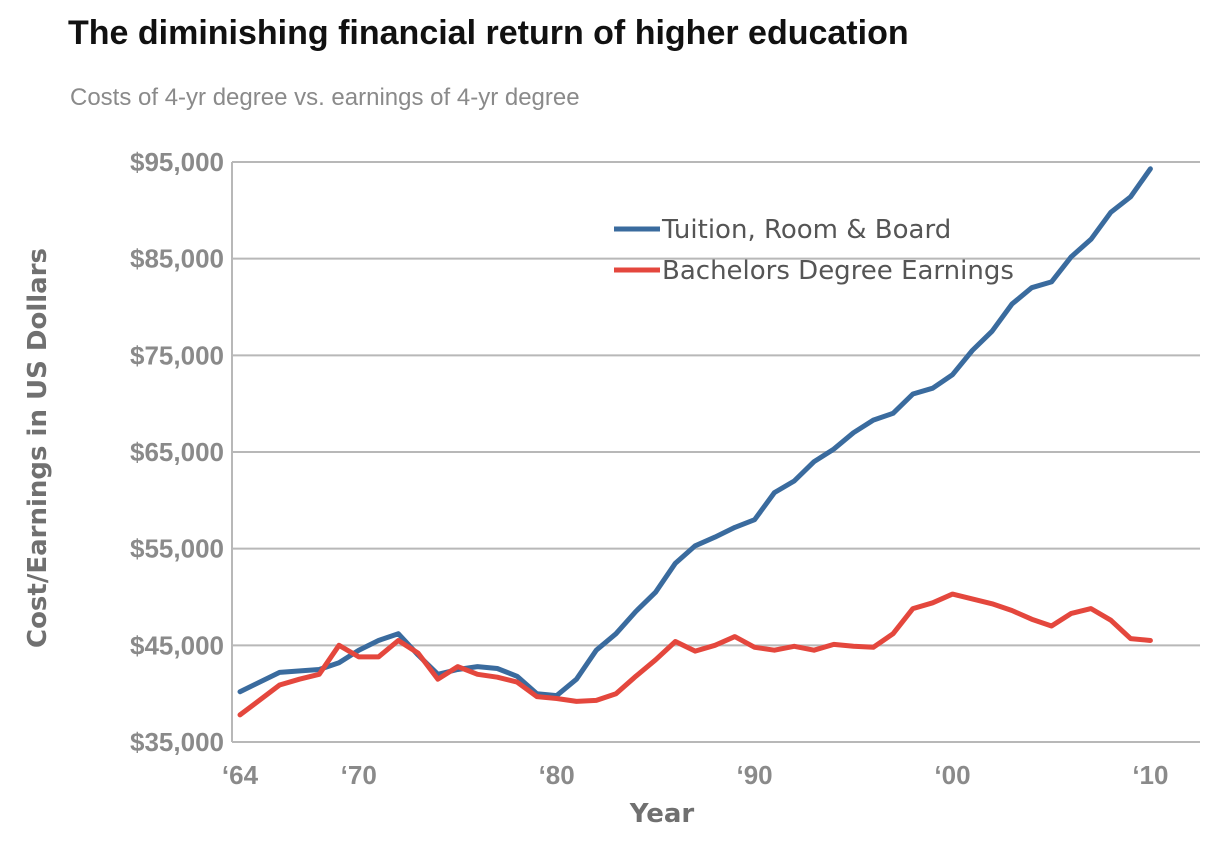  What do you see at coordinates (177, 355) in the screenshot?
I see `y-tick-label: $75,000` at bounding box center [177, 355].